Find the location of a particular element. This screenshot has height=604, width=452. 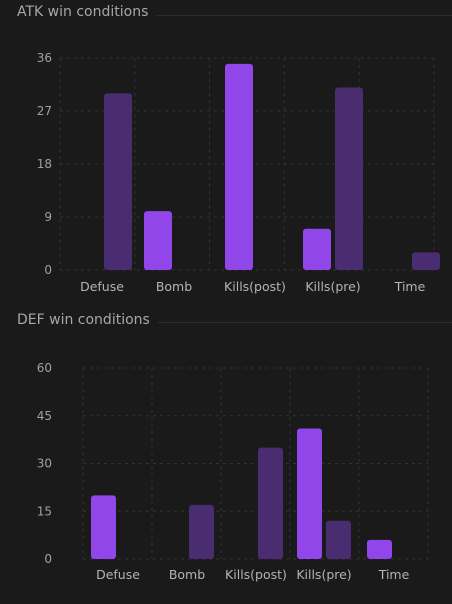

atk-x-tick-label: Time is located at coordinates (410, 286).